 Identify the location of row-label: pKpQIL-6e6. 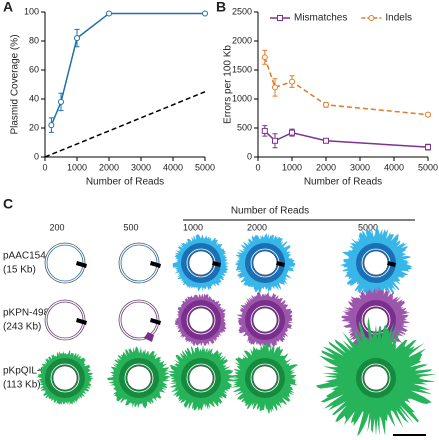
(30, 371).